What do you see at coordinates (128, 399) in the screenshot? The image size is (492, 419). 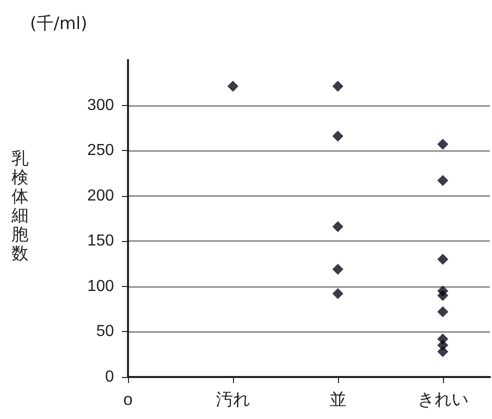 I see `x-tick-label: o` at bounding box center [128, 399].